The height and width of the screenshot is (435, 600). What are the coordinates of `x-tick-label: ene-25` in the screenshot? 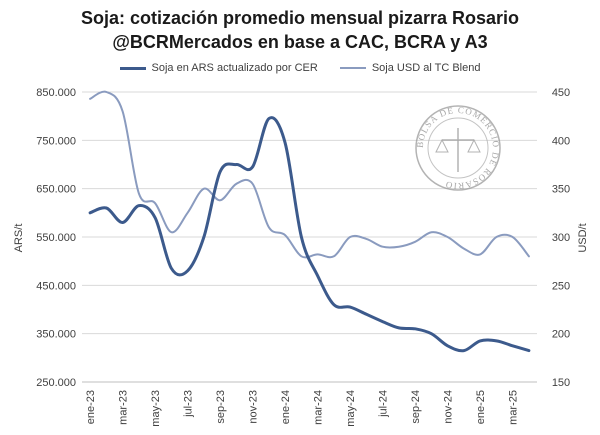 It's located at (481, 407).